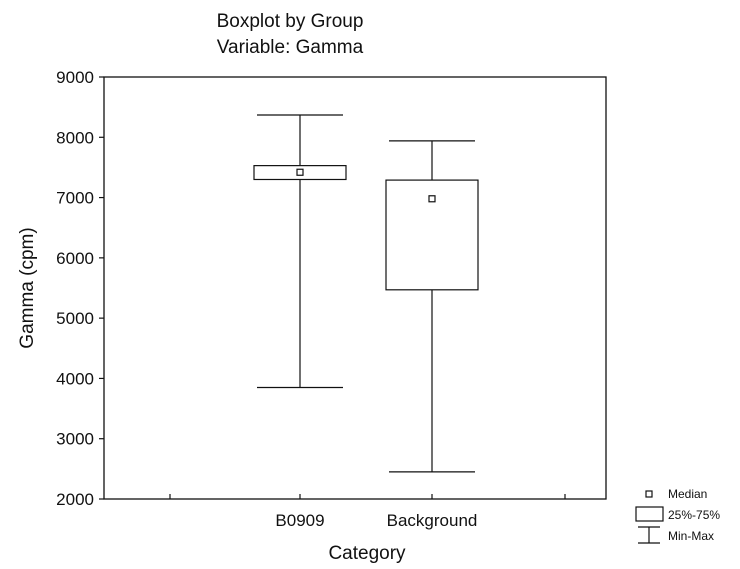 This screenshot has width=740, height=569. Describe the element at coordinates (299, 520) in the screenshot. I see `x-tick-label: B0909` at that location.